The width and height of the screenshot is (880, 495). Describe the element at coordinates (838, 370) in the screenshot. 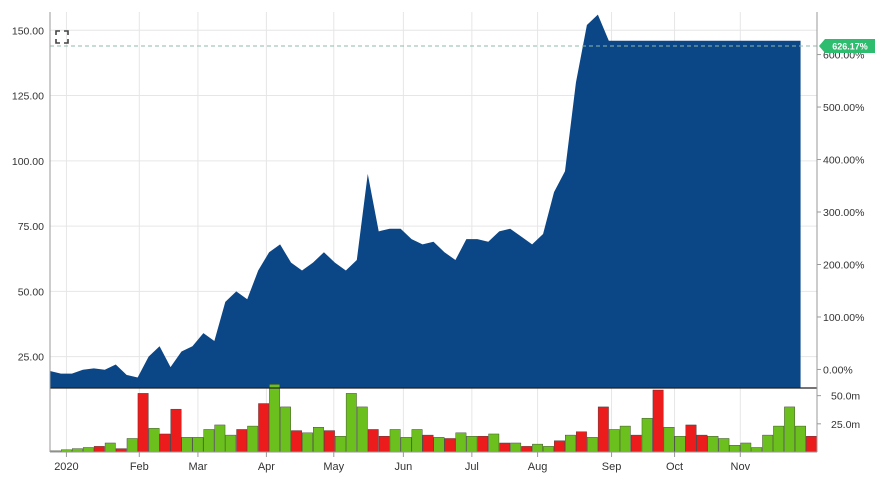

I see `right-axis-tick-label: 0.00%` at that location.